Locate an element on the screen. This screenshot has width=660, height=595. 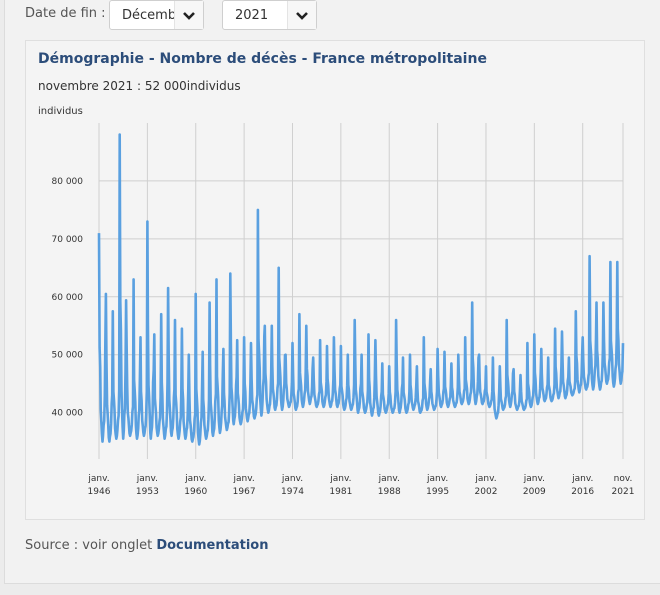
x-tick-label-year: 1953 is located at coordinates (147, 492).